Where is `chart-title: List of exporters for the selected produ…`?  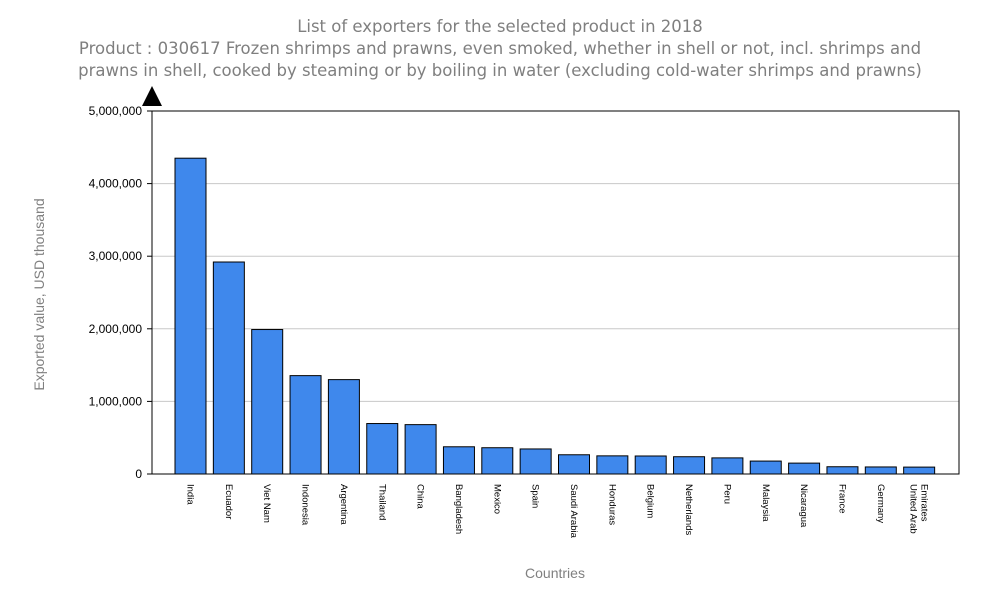
chart-title: List of exporters for the selected produ… is located at coordinates (500, 26).